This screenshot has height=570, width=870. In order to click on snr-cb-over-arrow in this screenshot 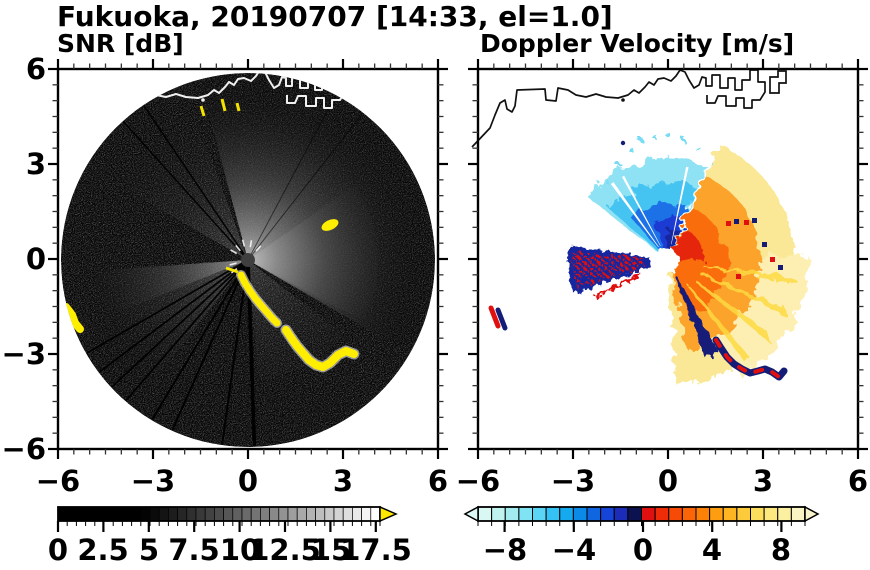, I will do `click(388, 514)`.